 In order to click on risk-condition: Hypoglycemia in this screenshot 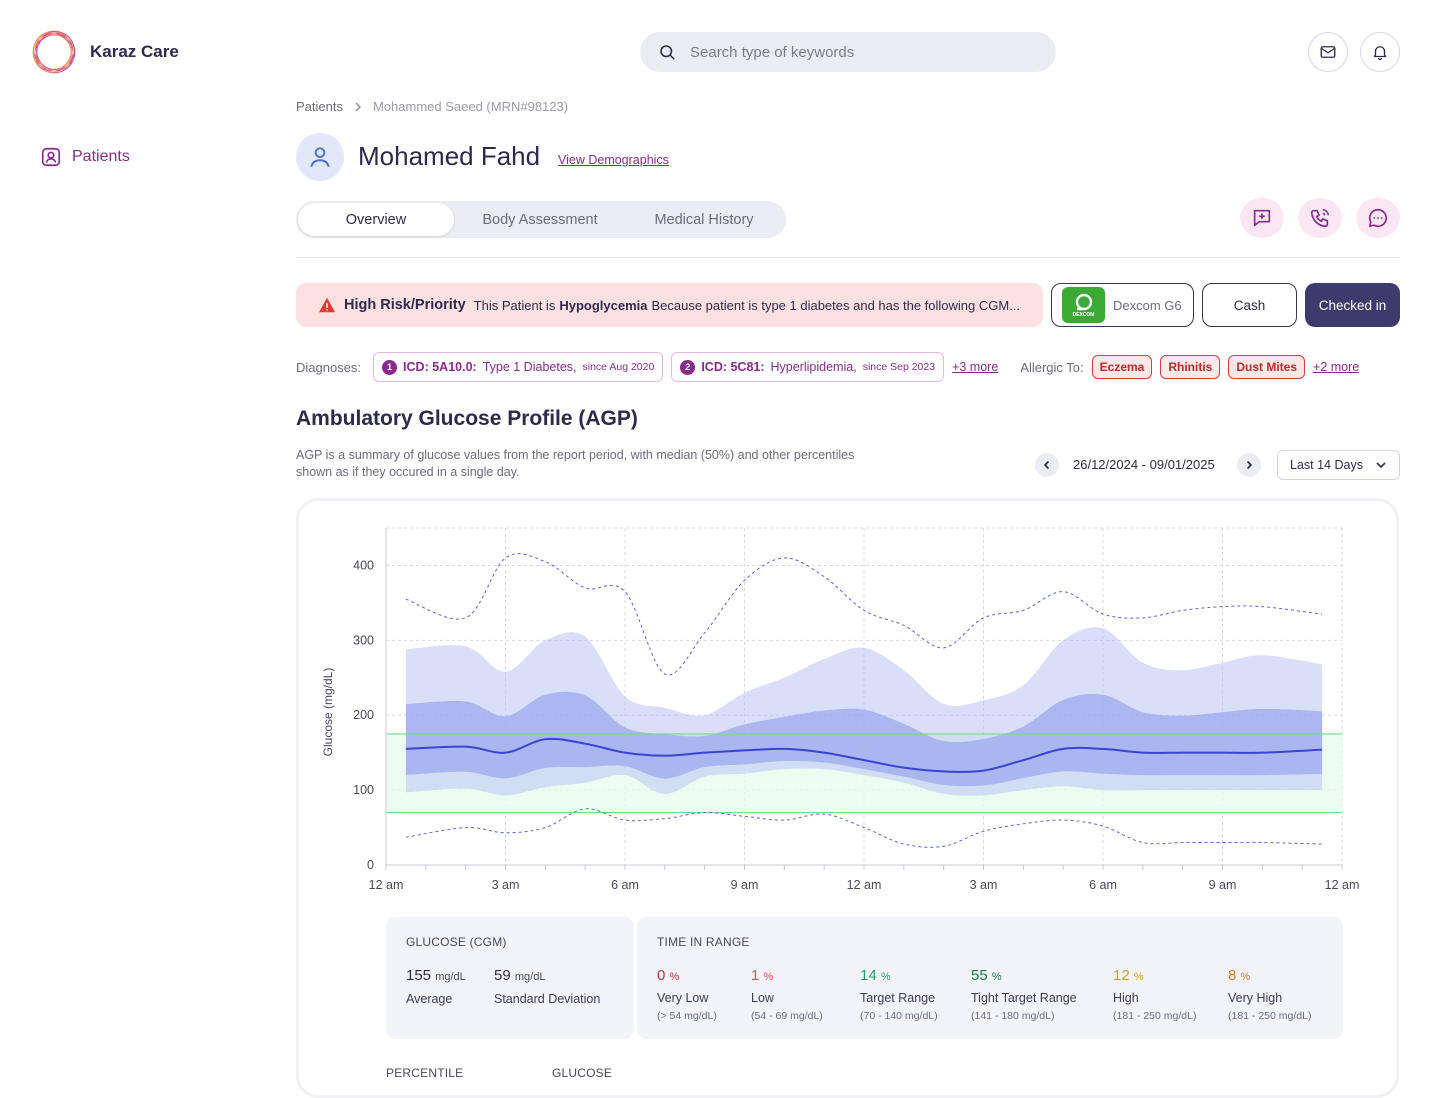, I will do `click(603, 305)`.